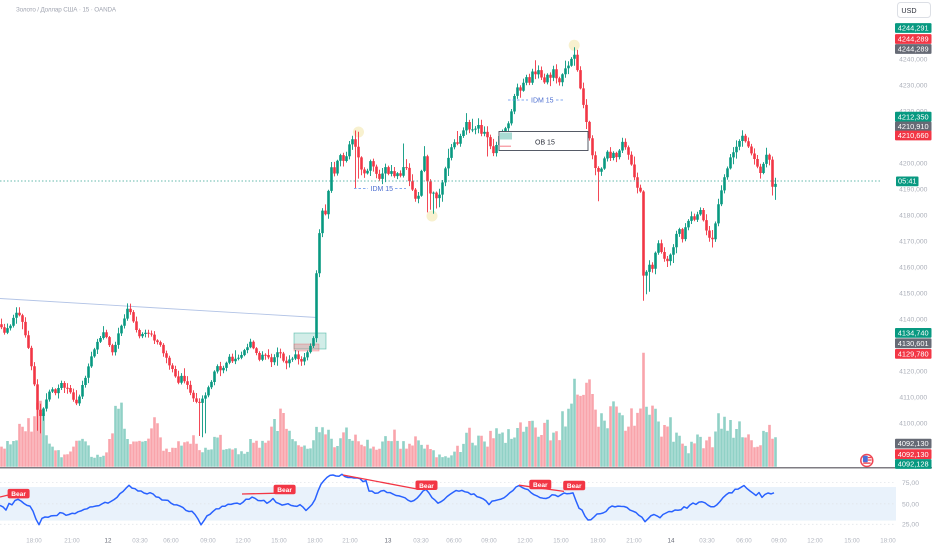  I want to click on svg-text: 4170,000, so click(913, 242).